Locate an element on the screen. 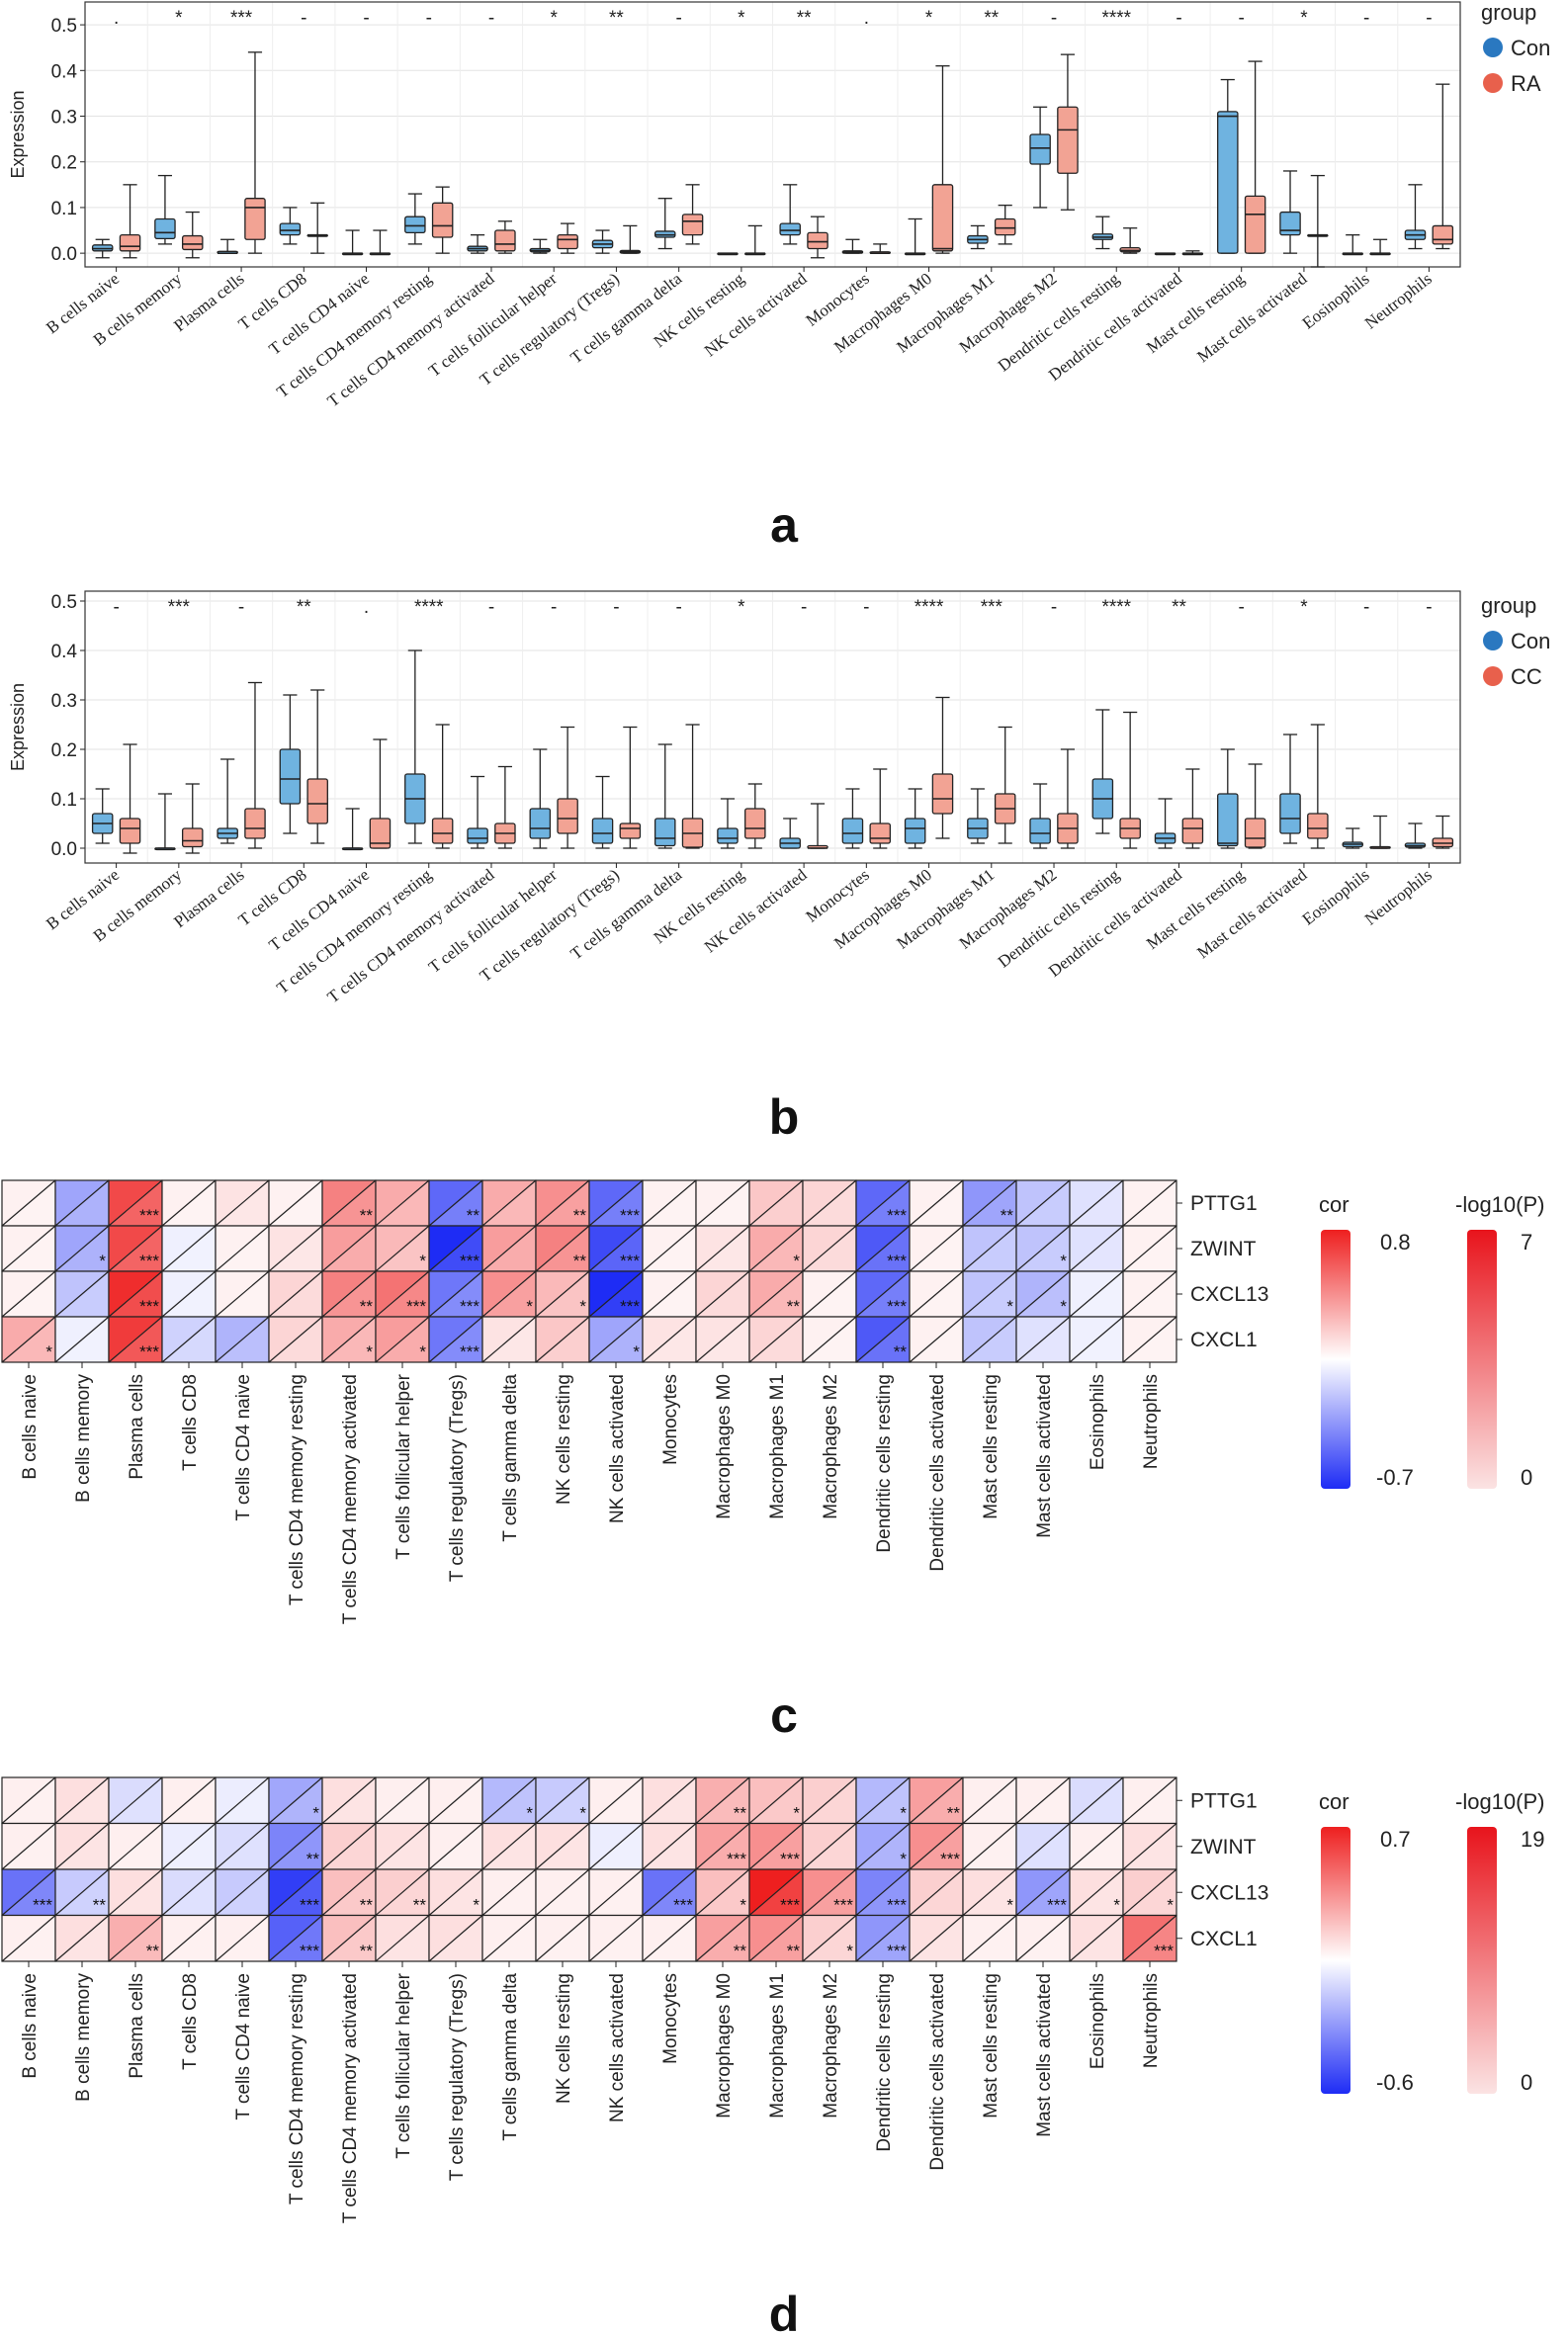 The height and width of the screenshot is (2335, 1568). column-label: Mast cells activated is located at coordinates (1044, 2055).